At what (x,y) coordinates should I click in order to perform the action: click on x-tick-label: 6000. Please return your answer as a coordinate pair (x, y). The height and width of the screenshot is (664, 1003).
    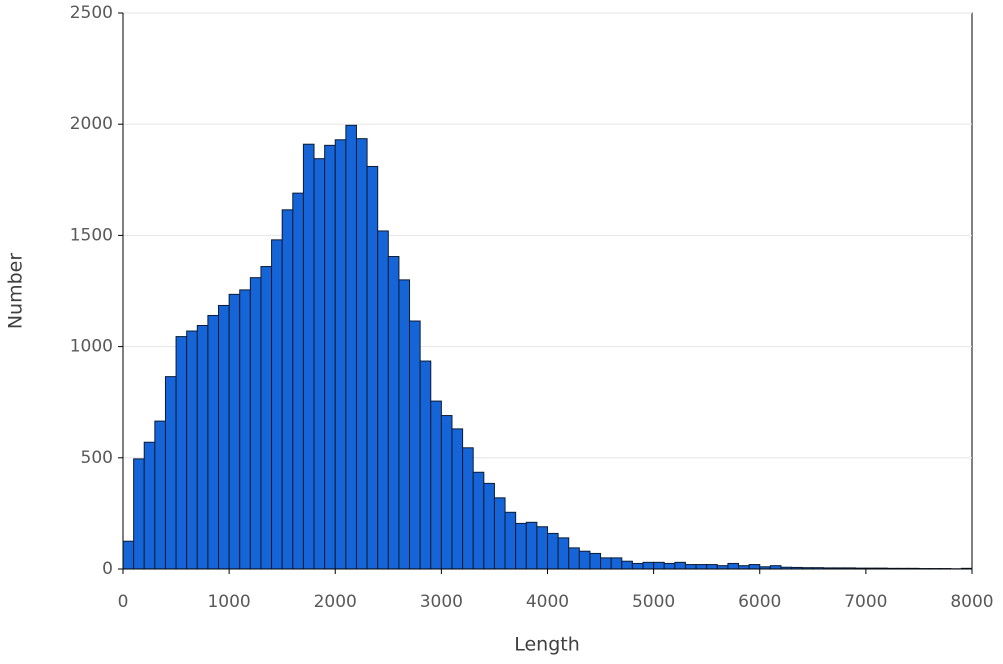
    Looking at the image, I should click on (759, 602).